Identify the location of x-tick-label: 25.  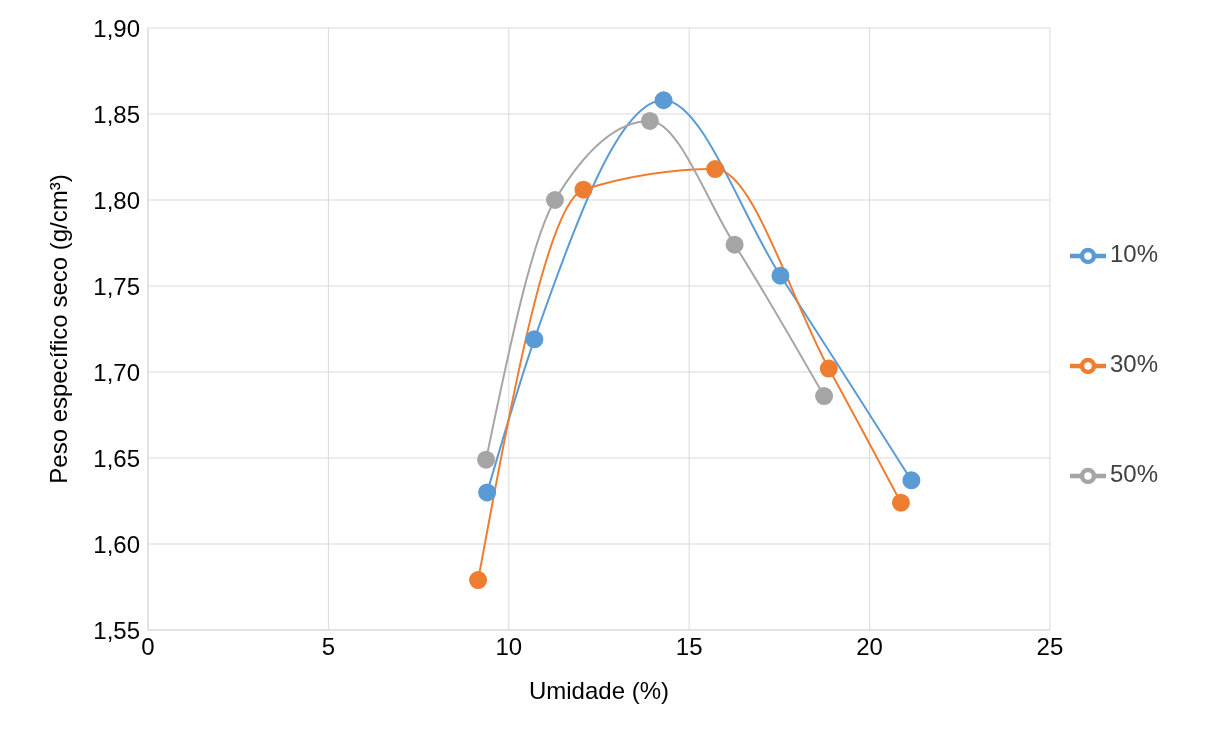
(1050, 647).